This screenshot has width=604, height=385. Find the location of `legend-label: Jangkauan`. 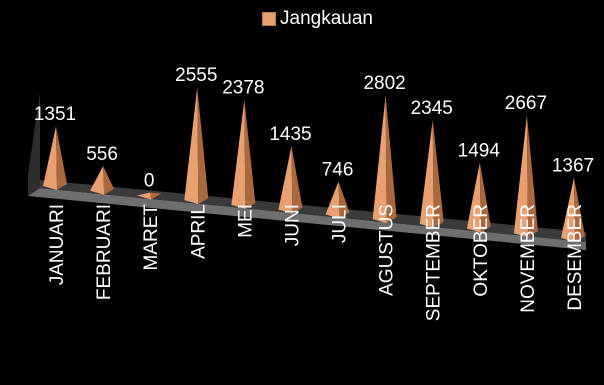

legend-label: Jangkauan is located at coordinates (326, 18).